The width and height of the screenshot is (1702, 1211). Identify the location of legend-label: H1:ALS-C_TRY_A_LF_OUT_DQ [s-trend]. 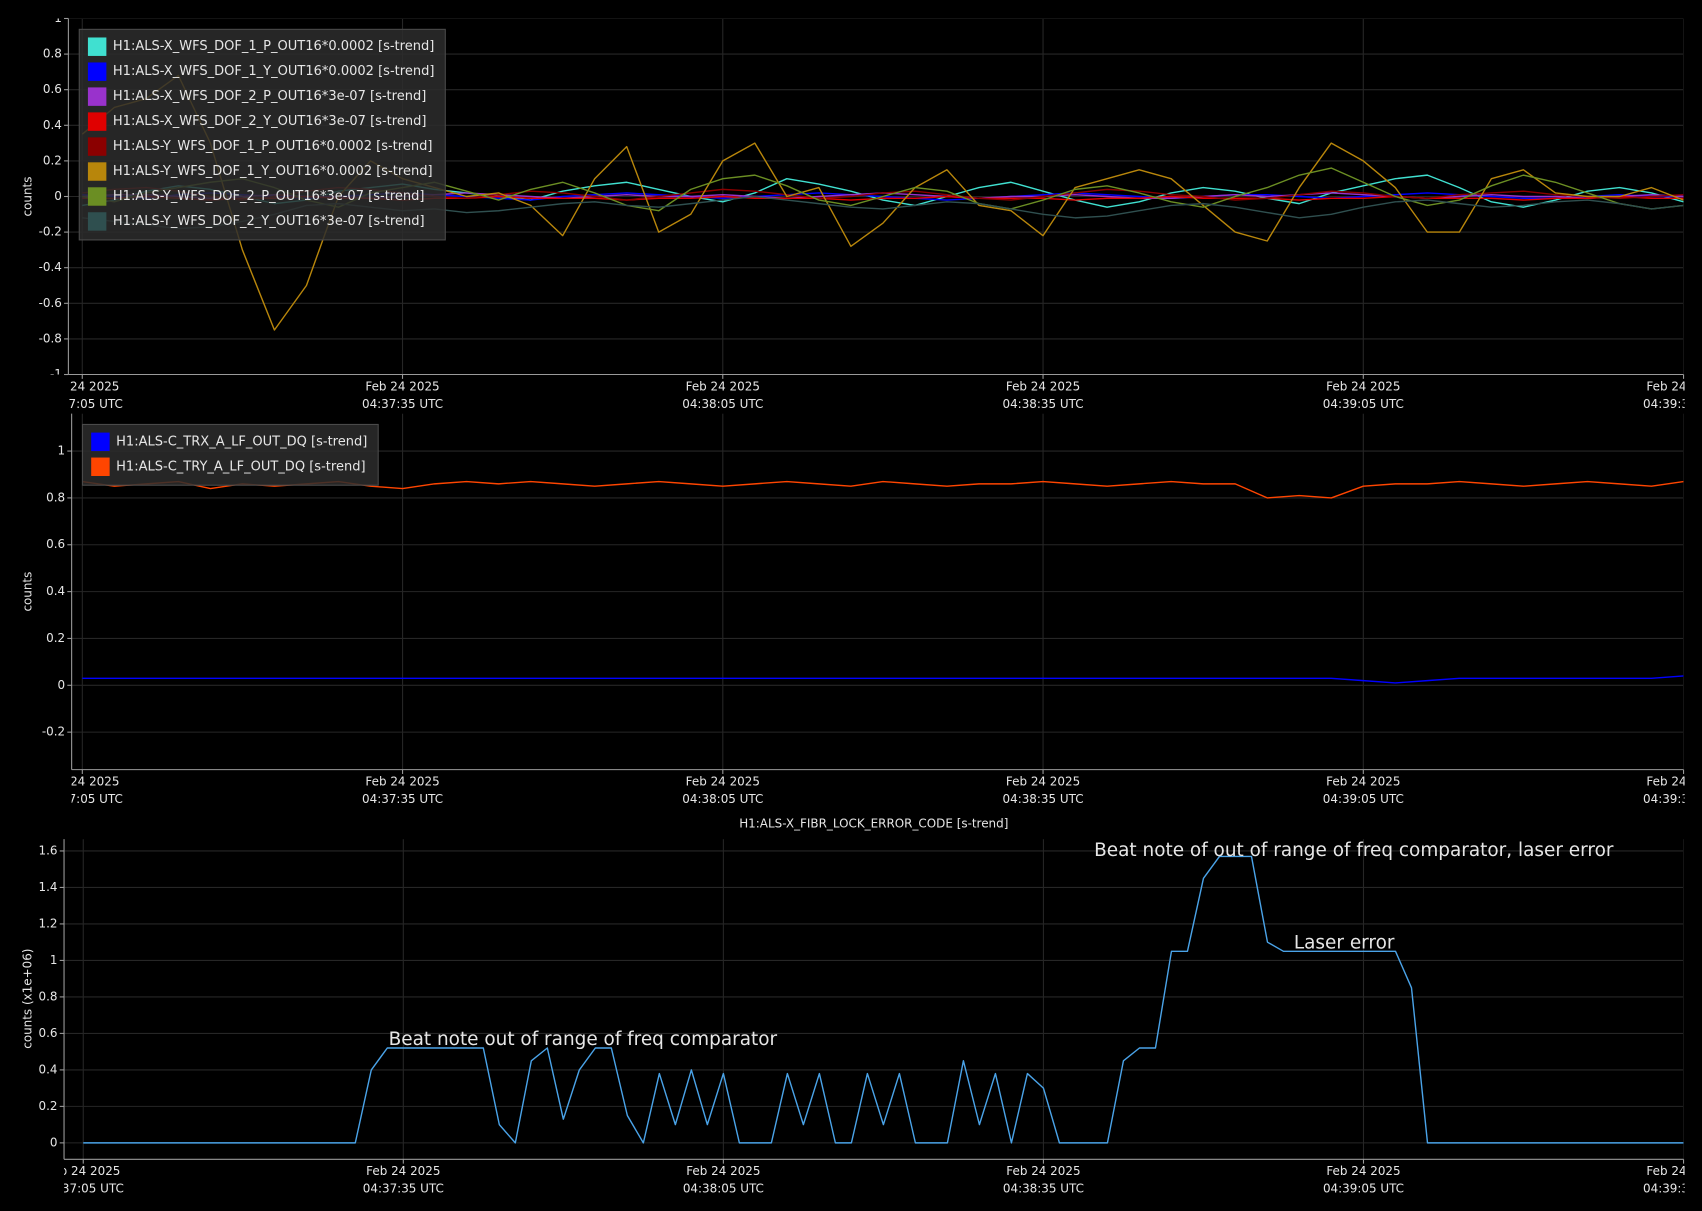
(240, 466).